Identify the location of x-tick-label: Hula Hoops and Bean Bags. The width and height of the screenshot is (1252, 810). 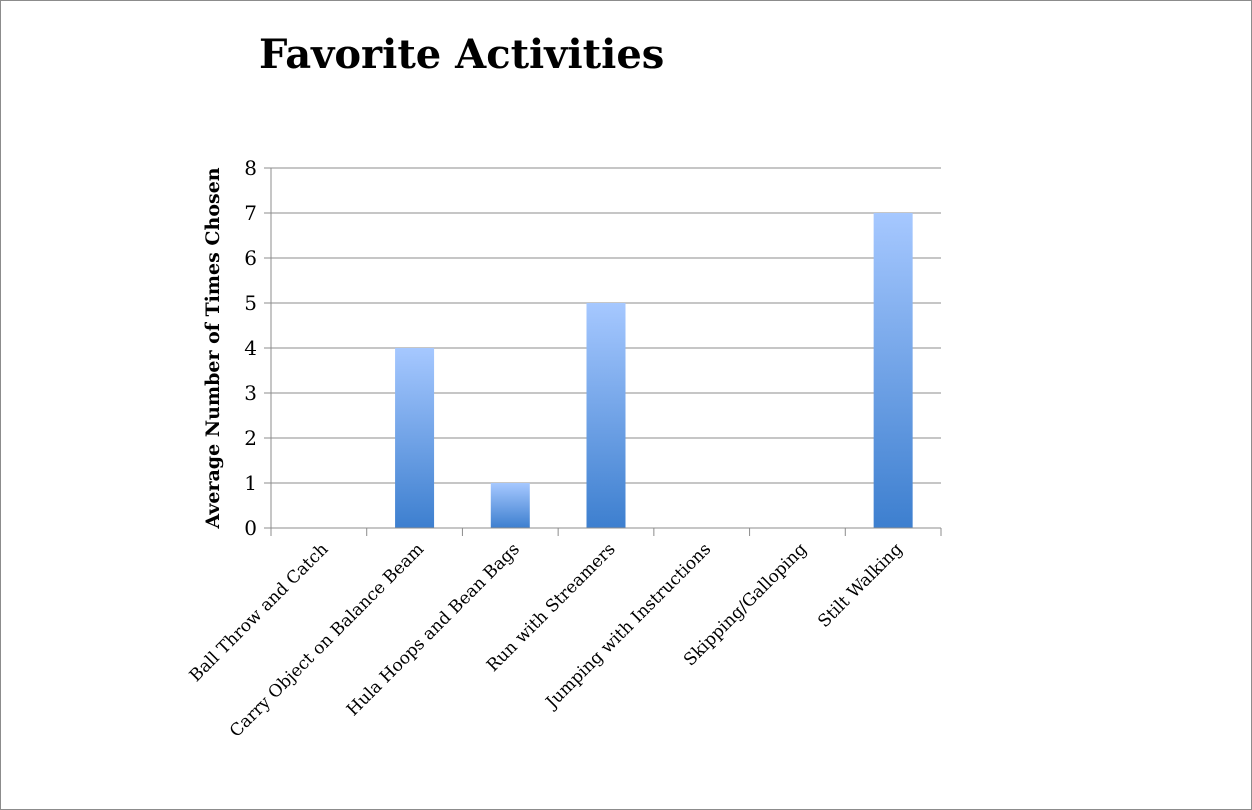
(433, 629).